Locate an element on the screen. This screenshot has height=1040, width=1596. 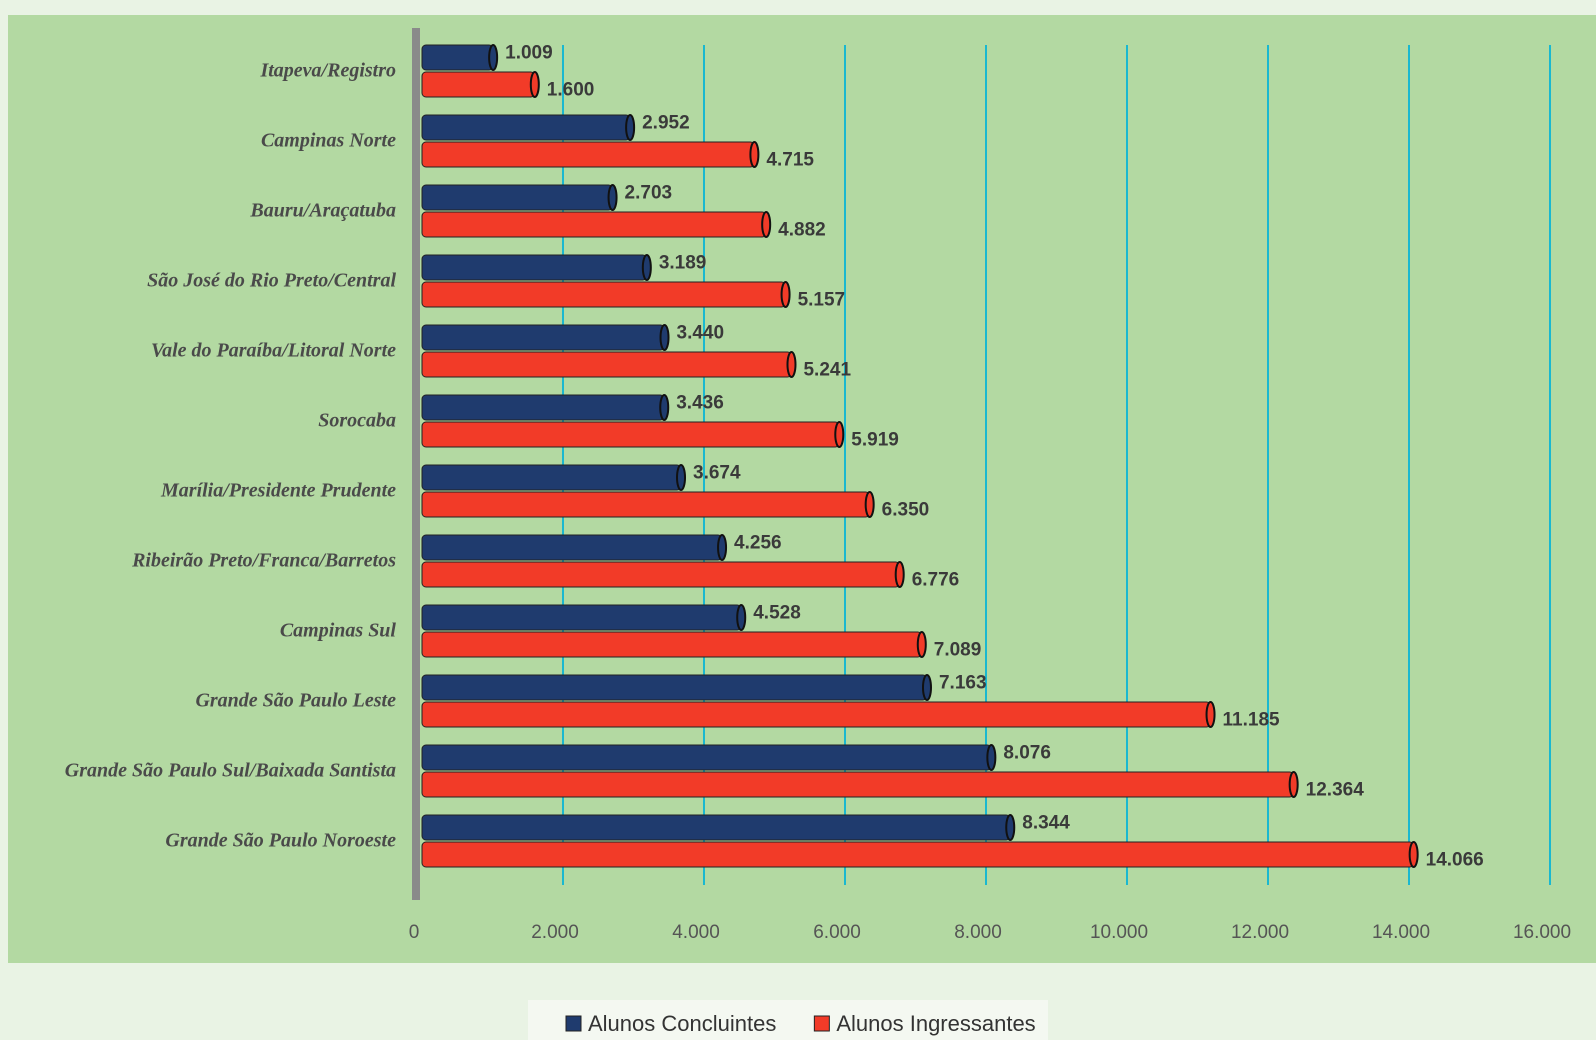
category-label: Campinas Norte is located at coordinates (328, 141).